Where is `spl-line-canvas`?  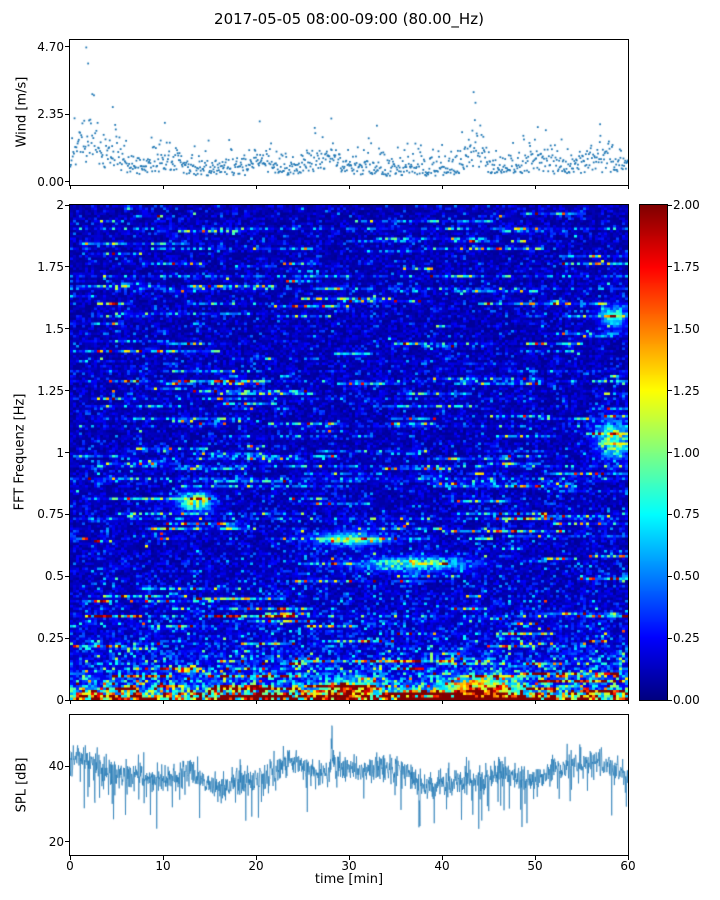
spl-line-canvas is located at coordinates (349, 785).